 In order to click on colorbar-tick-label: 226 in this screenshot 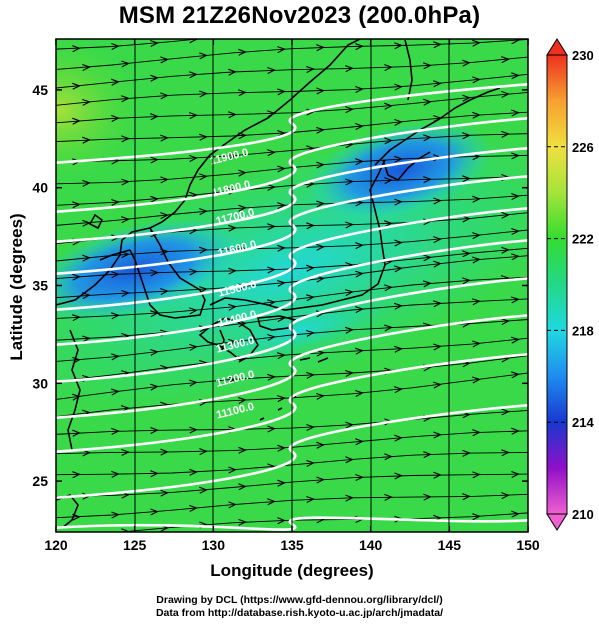, I will do `click(583, 147)`.